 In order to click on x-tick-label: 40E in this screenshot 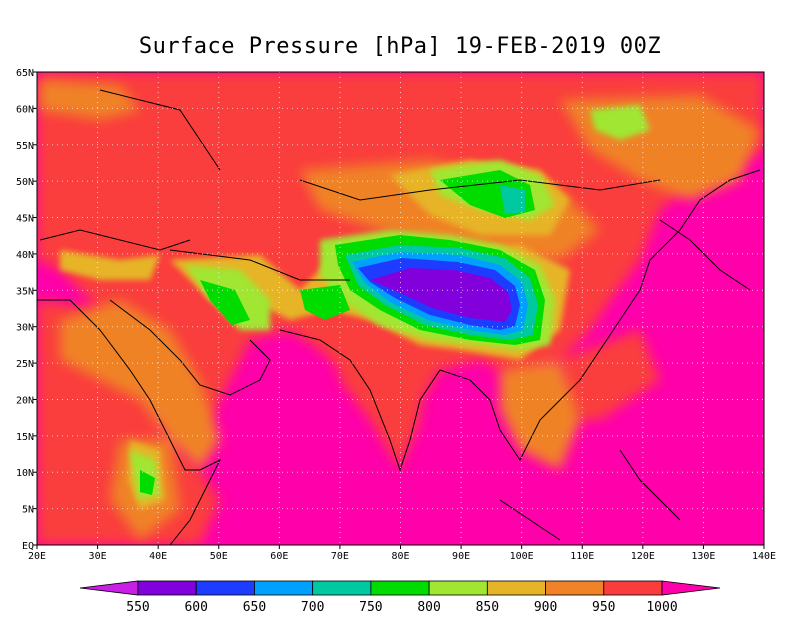, I will do `click(158, 556)`.